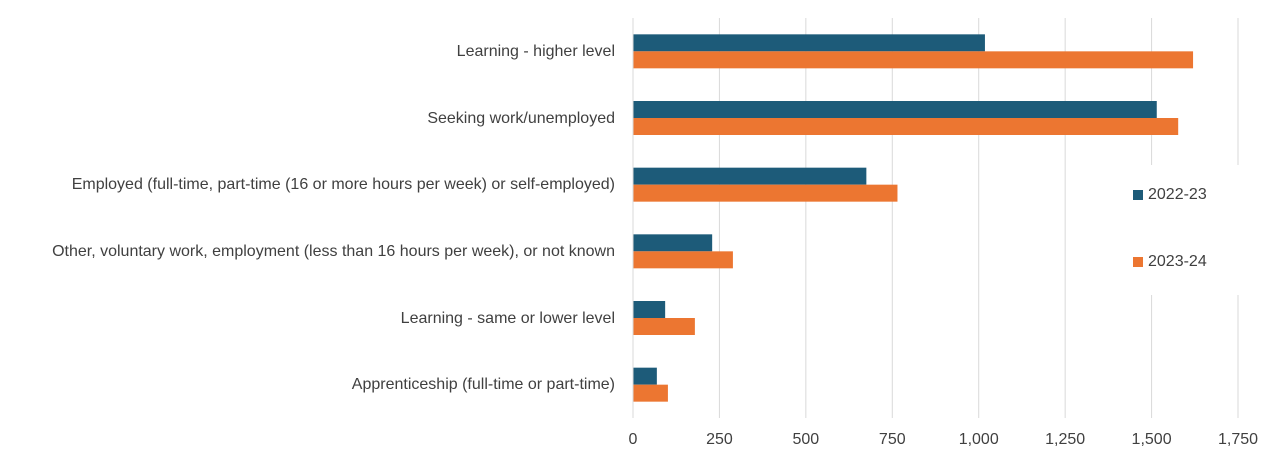 The height and width of the screenshot is (455, 1275). I want to click on x-tick-label: 0, so click(633, 439).